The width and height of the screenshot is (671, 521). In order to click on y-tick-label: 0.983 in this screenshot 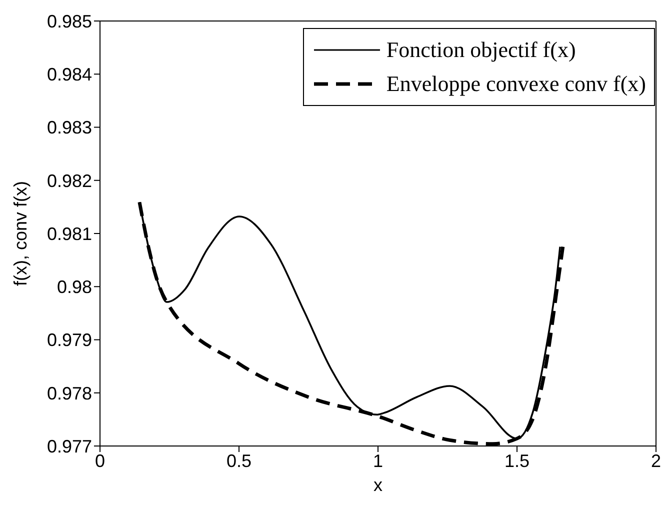, I will do `click(69, 128)`.